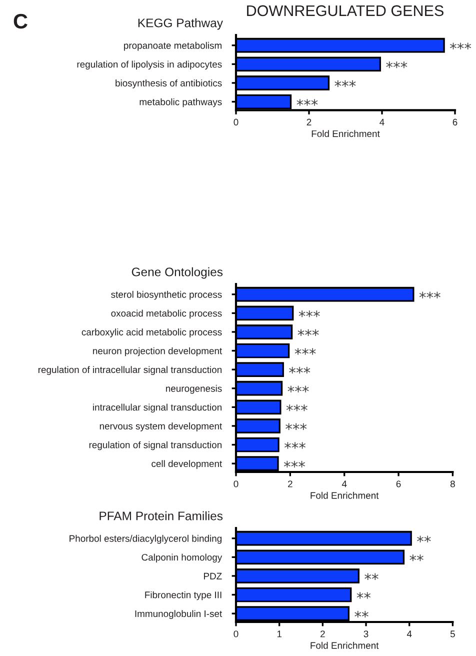 Image resolution: width=476 pixels, height=656 pixels. Describe the element at coordinates (161, 427) in the screenshot. I see `y-tick-label: nervous system development` at that location.